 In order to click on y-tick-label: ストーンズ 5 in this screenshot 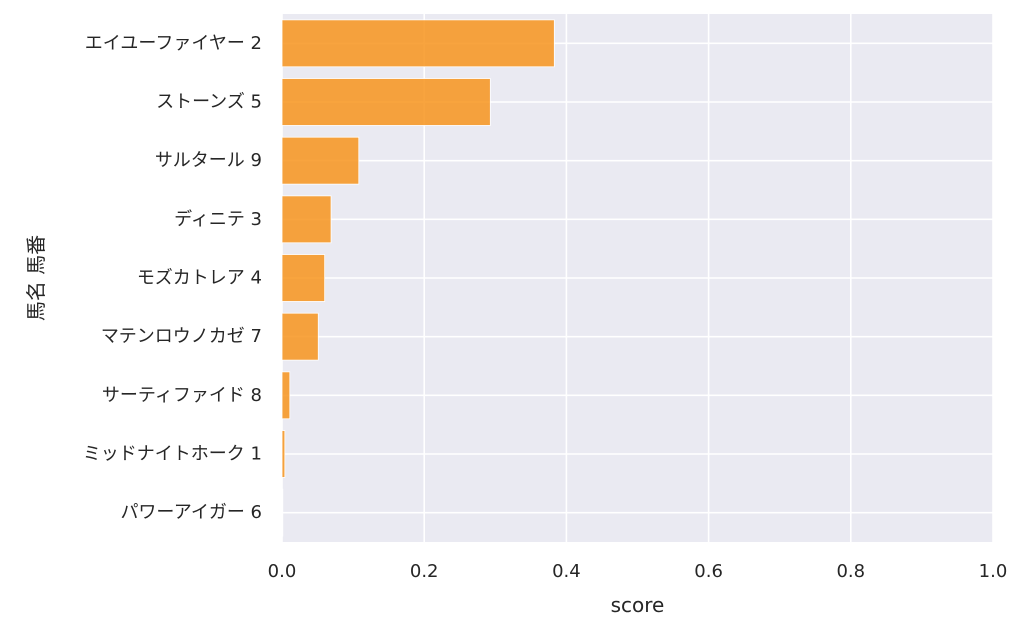, I will do `click(209, 102)`.